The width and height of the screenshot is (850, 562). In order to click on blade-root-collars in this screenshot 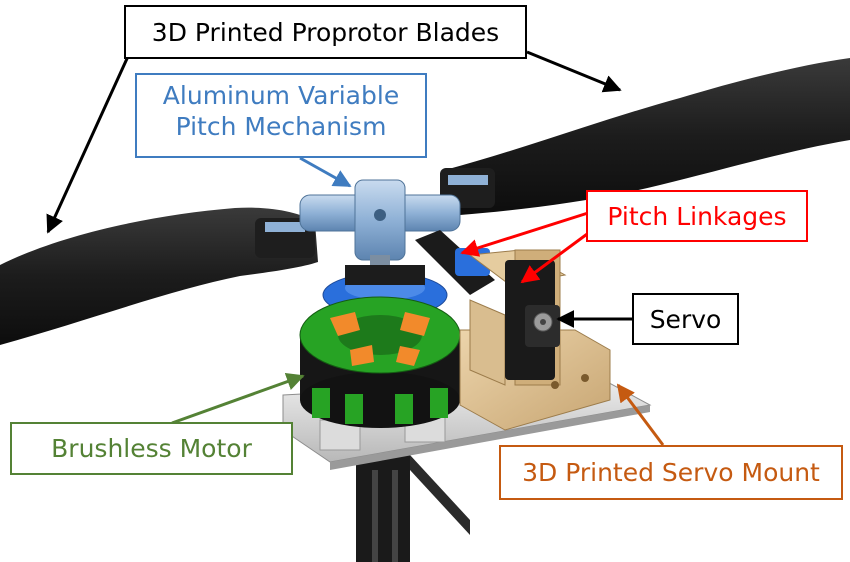, I will do `click(375, 213)`.